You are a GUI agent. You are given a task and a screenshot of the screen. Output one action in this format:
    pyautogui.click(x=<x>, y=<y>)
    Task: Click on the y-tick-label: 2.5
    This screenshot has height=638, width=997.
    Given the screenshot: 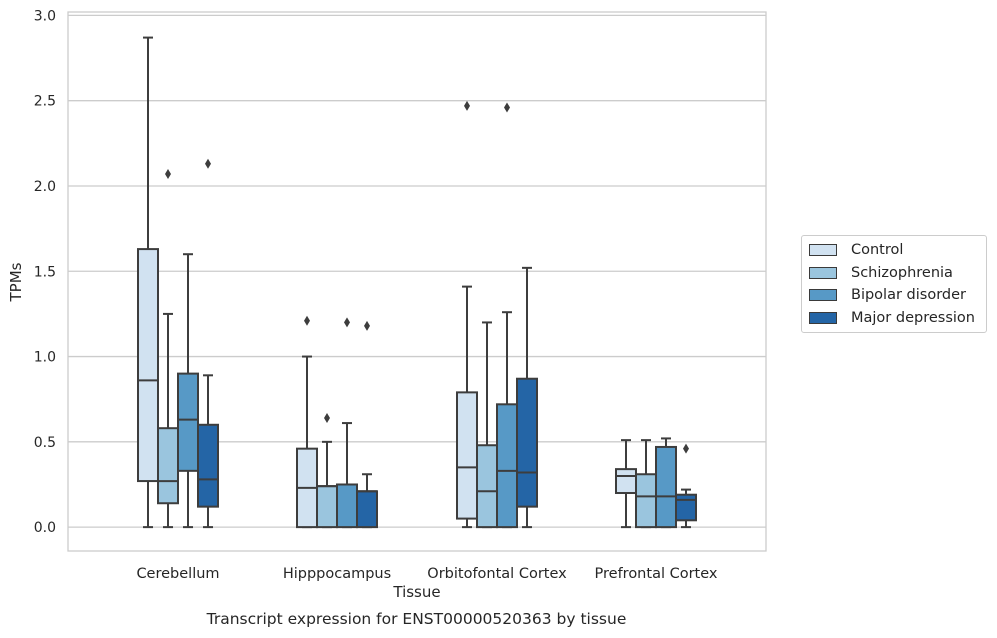 What is the action you would take?
    pyautogui.click(x=45, y=102)
    